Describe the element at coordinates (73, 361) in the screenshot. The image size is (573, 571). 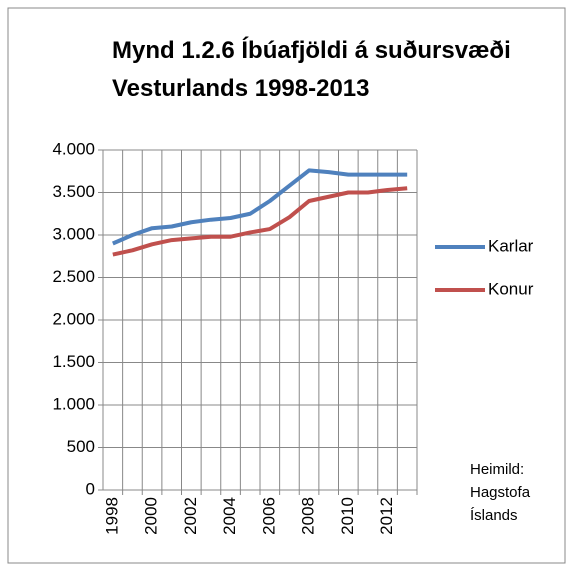
I see `y-tick-label: 1.500` at that location.